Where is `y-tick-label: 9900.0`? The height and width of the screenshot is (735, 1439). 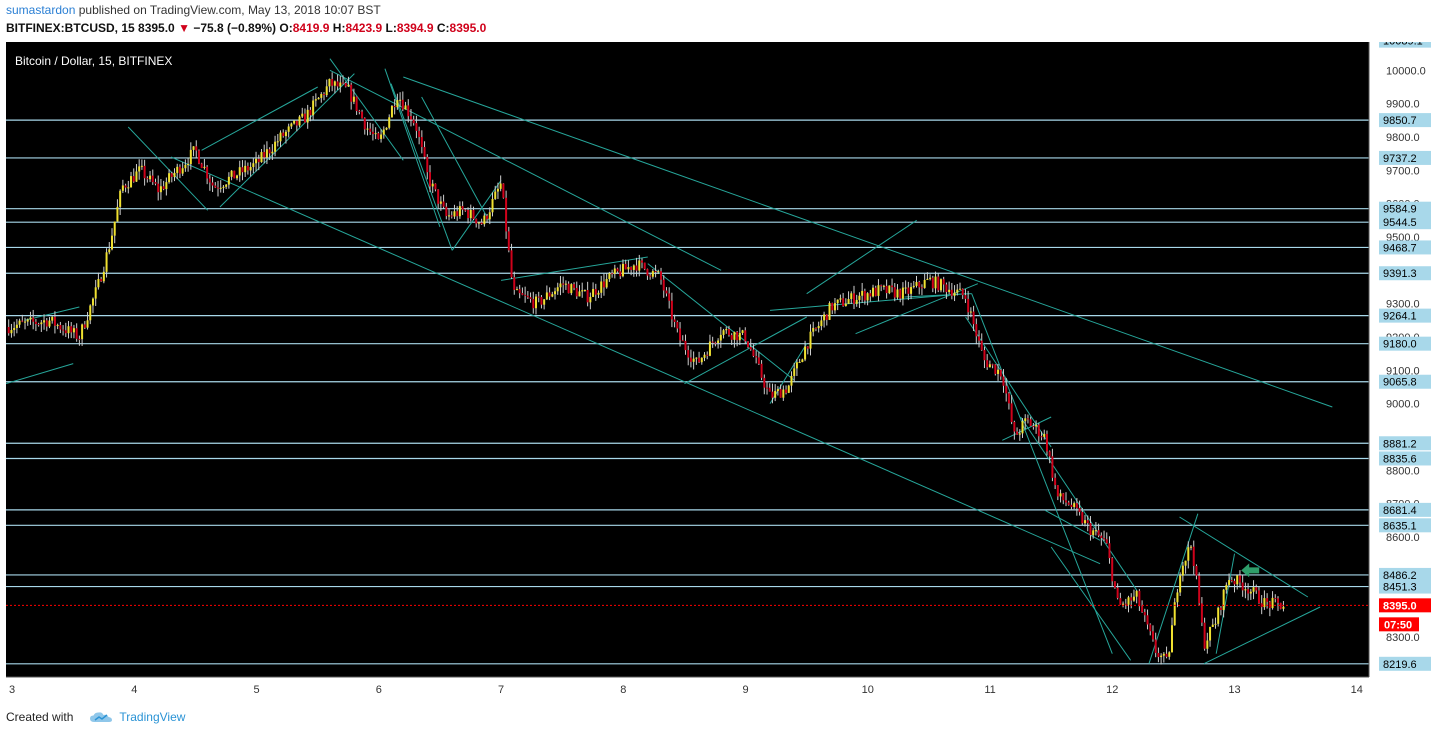
y-tick-label: 9900.0 is located at coordinates (1403, 105).